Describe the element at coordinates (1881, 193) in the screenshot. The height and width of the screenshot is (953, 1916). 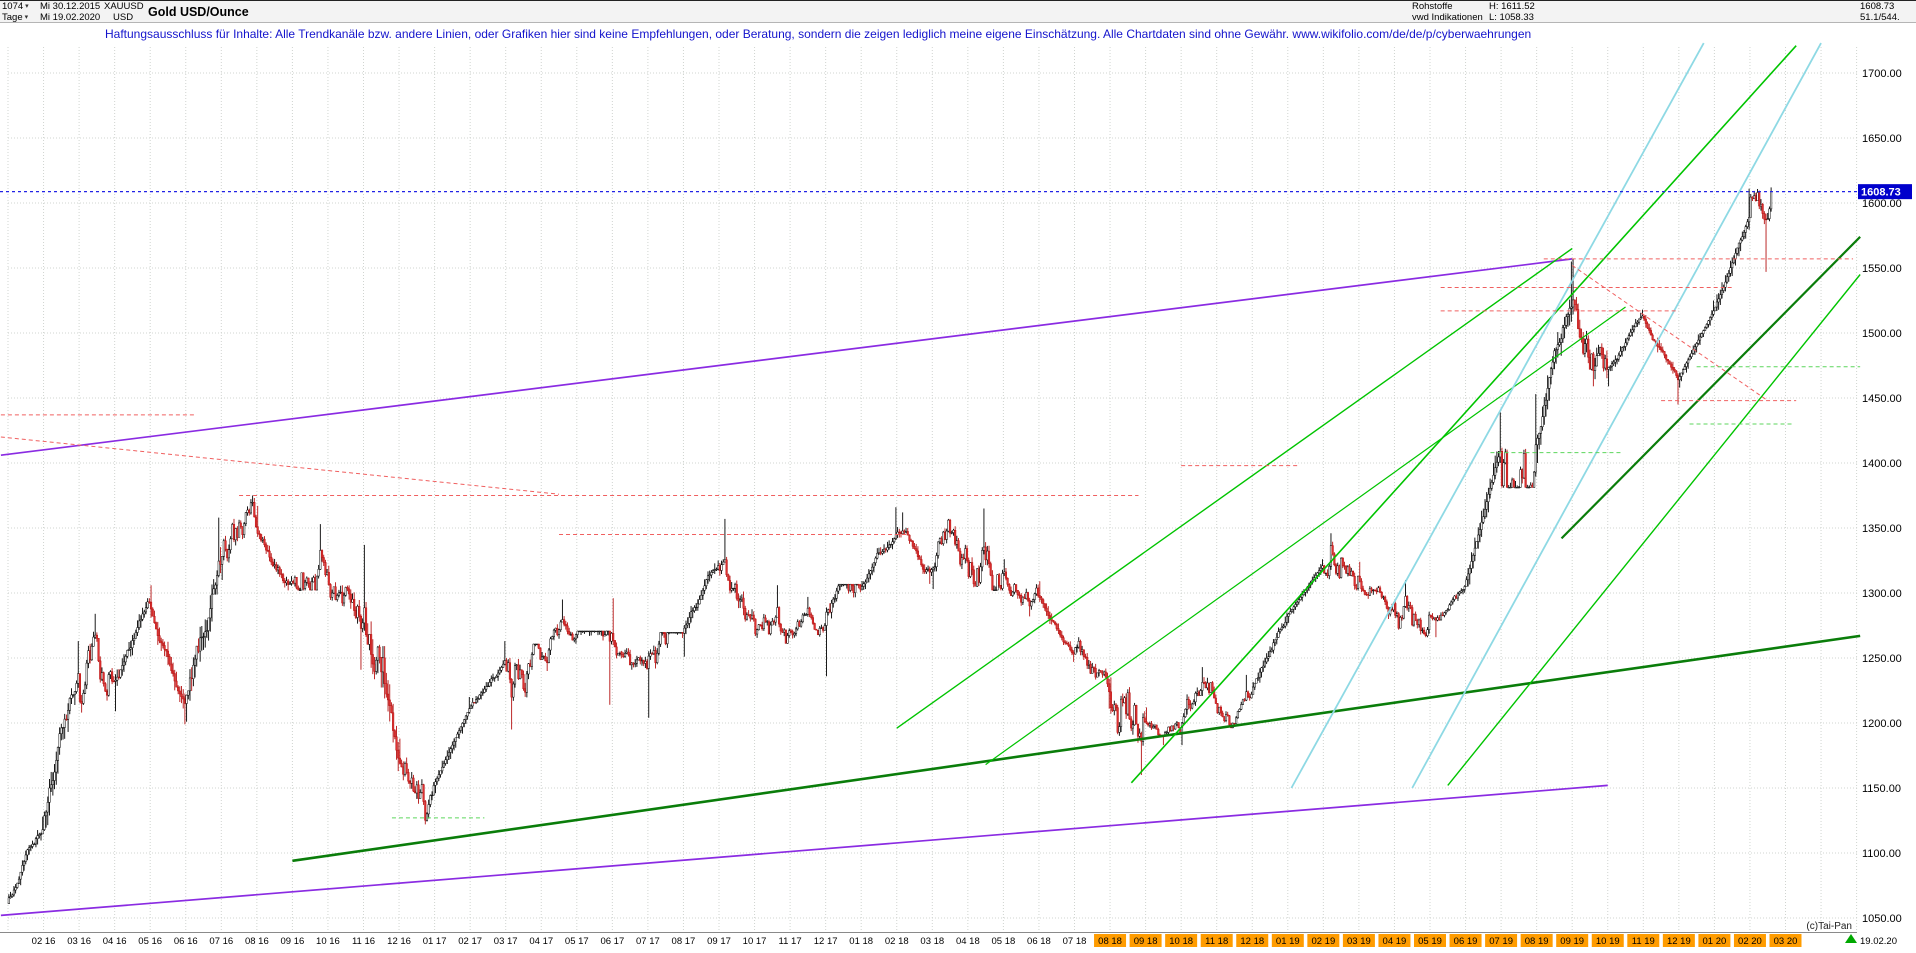
I see `last-price-tag-label: 1608.73` at that location.